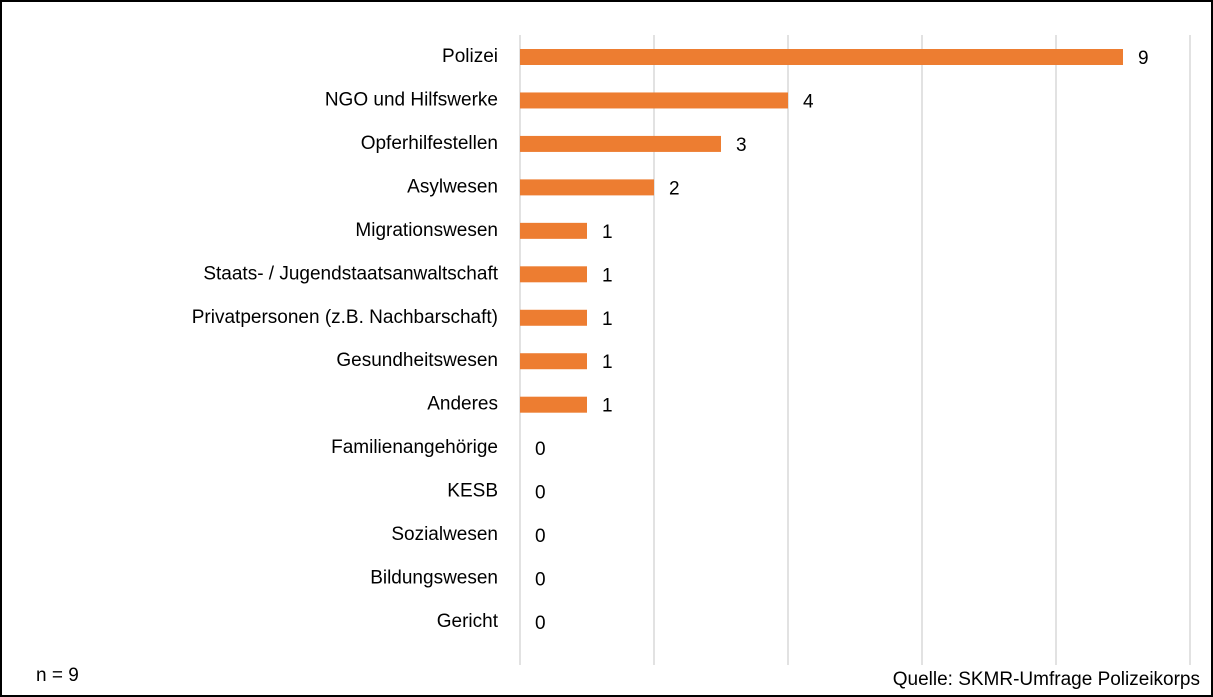 The image size is (1213, 697). Describe the element at coordinates (426, 230) in the screenshot. I see `category-label: Migrationswesen` at that location.